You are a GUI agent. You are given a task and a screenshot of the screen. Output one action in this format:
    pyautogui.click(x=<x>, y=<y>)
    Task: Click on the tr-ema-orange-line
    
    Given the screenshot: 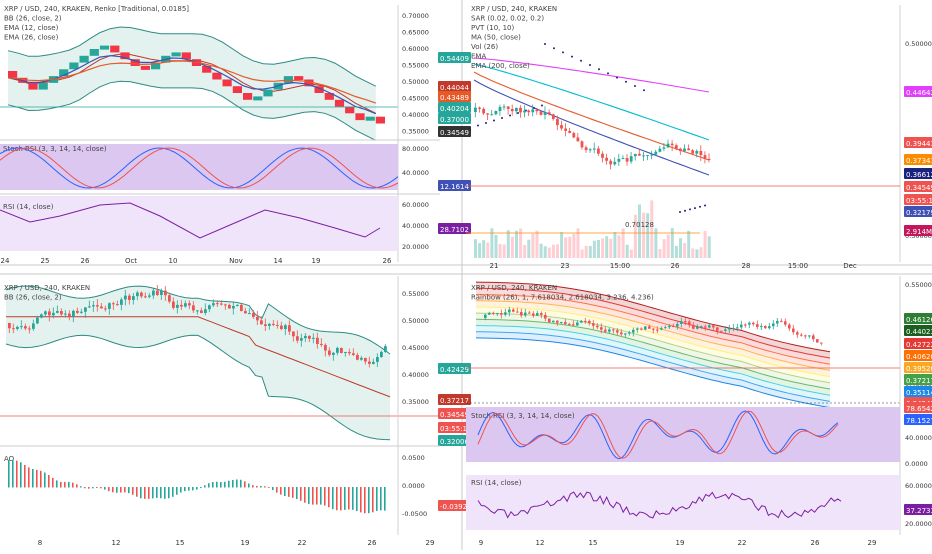 What is the action you would take?
    pyautogui.click(x=591, y=116)
    